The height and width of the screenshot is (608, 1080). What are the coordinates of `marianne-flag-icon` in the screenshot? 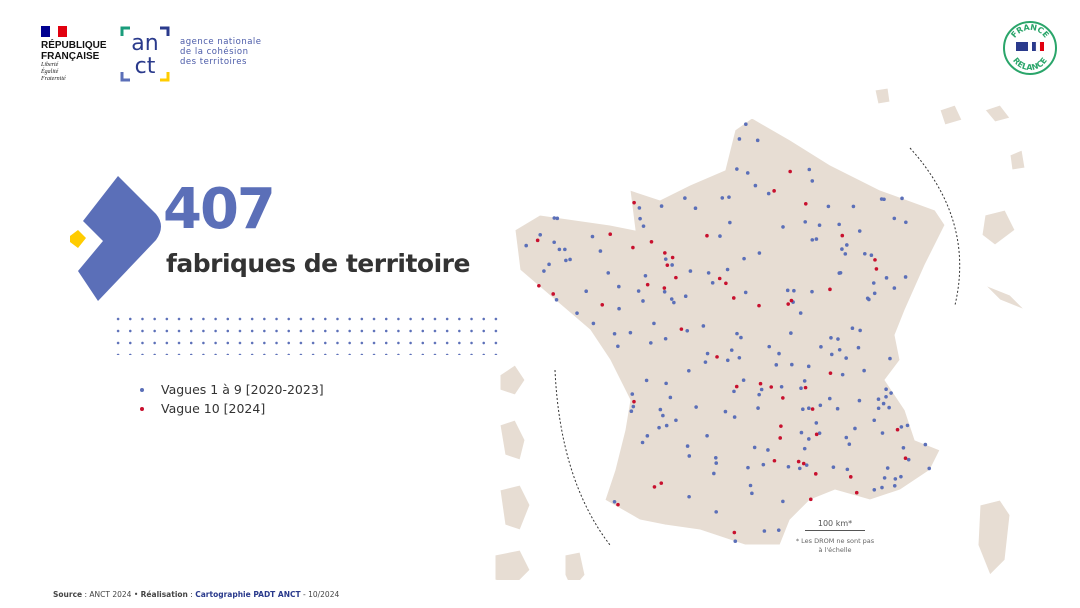 It's located at (54, 31).